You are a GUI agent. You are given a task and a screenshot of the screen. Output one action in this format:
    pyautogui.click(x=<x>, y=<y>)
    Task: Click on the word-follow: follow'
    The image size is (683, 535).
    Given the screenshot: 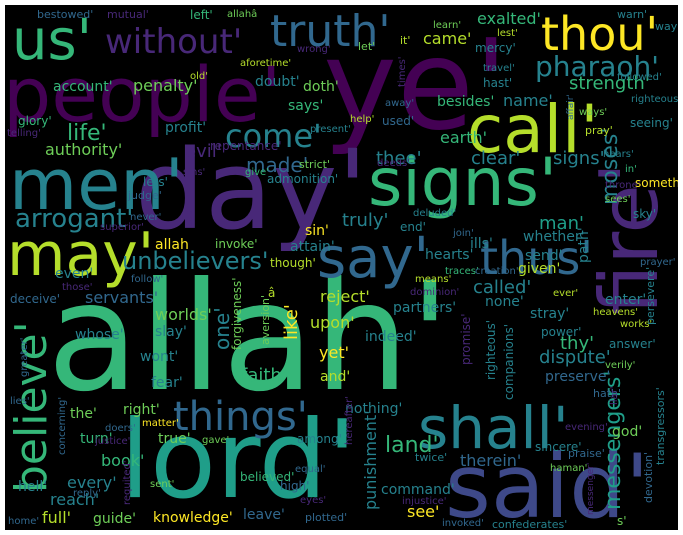 What is the action you would take?
    pyautogui.click(x=147, y=279)
    